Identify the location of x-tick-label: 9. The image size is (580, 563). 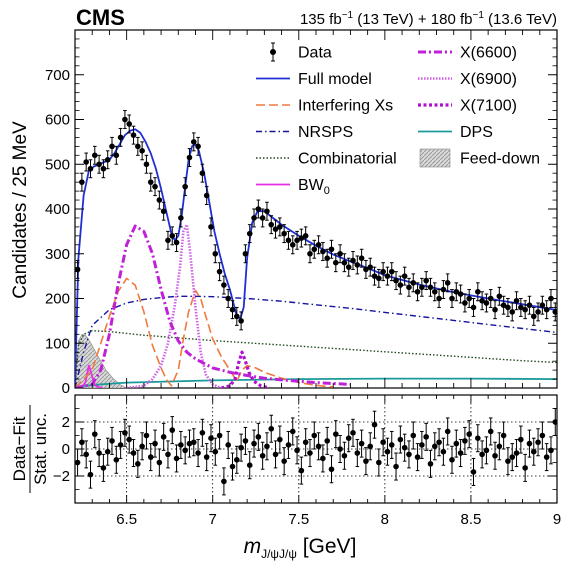
(557, 519).